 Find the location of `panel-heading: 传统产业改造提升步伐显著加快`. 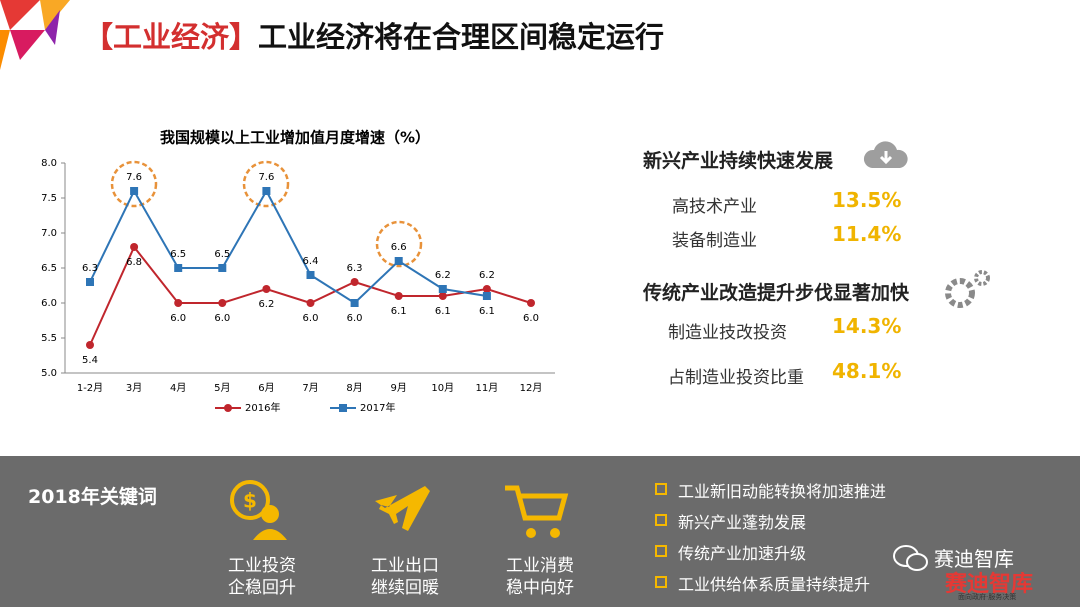

panel-heading: 传统产业改造提升步伐显著加快 is located at coordinates (776, 293).